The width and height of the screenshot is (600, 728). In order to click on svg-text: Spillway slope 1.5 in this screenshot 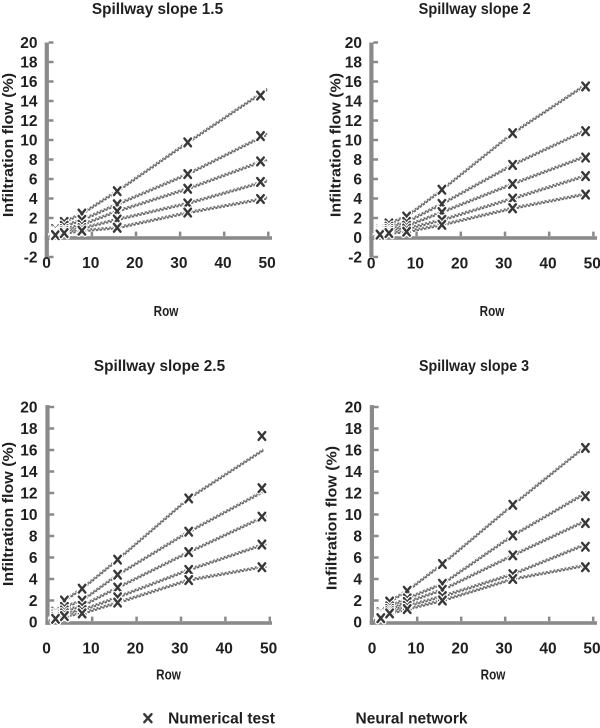, I will do `click(158, 9)`.